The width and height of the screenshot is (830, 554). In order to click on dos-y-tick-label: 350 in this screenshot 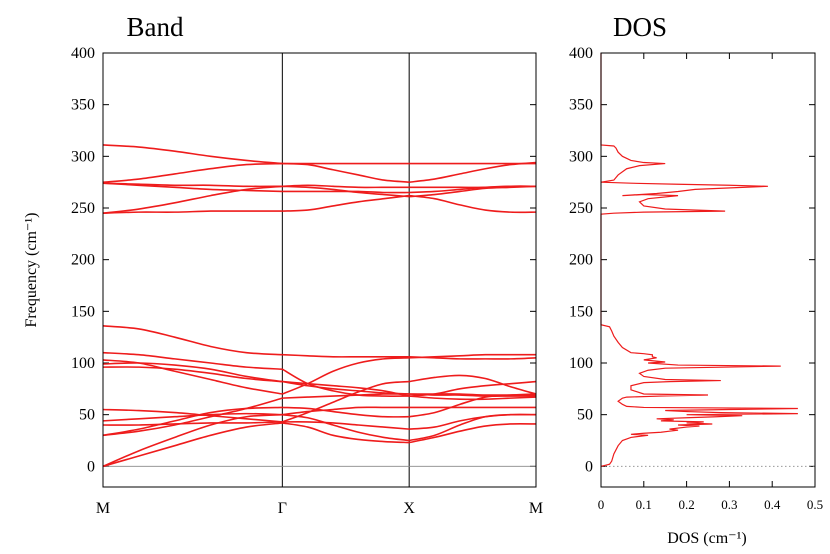, I will do `click(581, 105)`.